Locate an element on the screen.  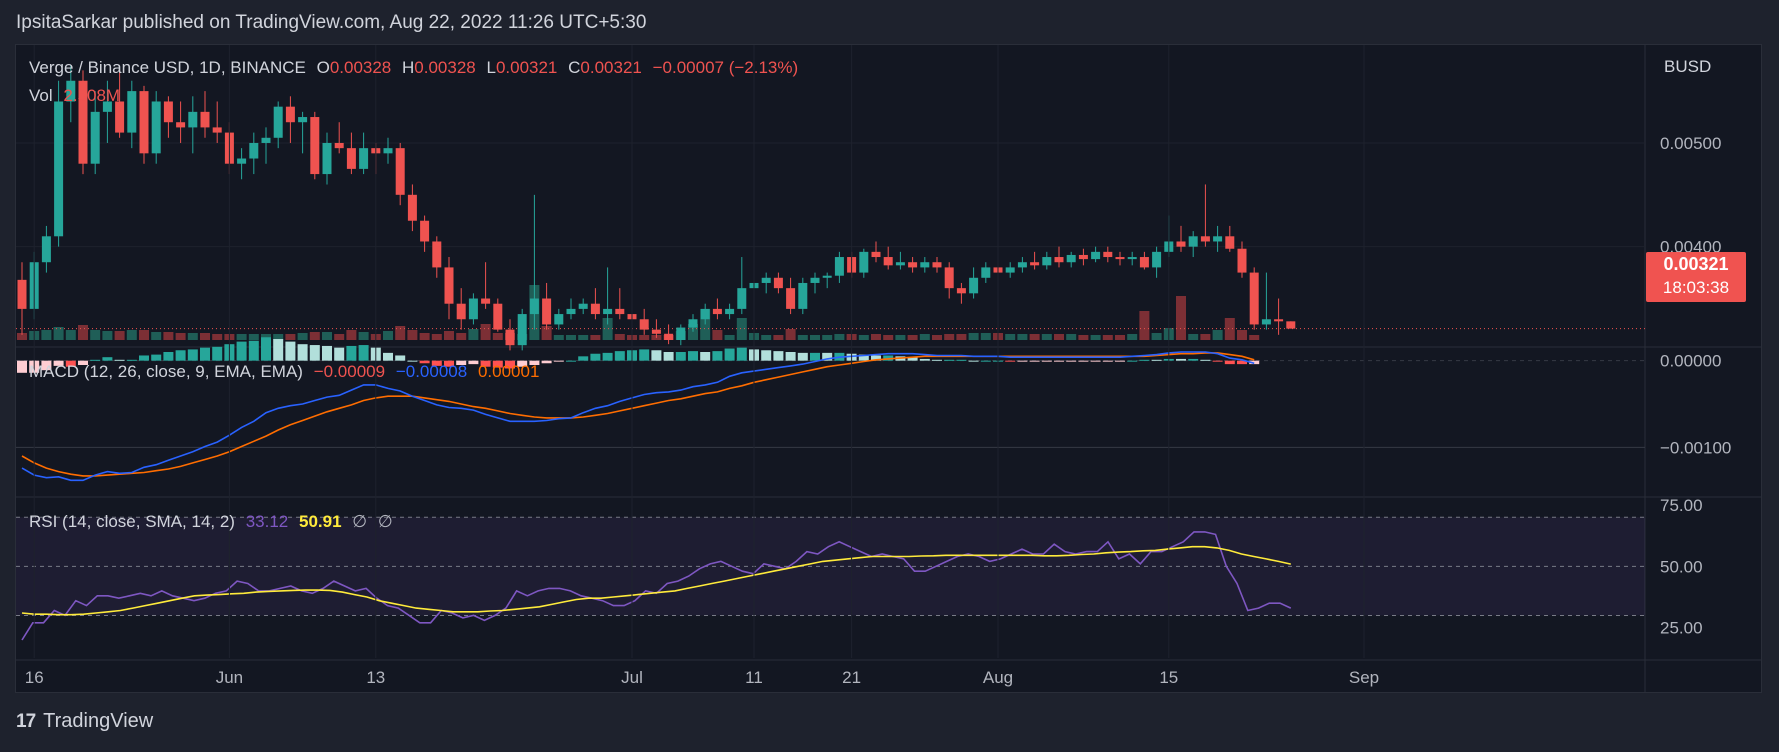
countdown-value: 18:03:38 is located at coordinates (1696, 287).